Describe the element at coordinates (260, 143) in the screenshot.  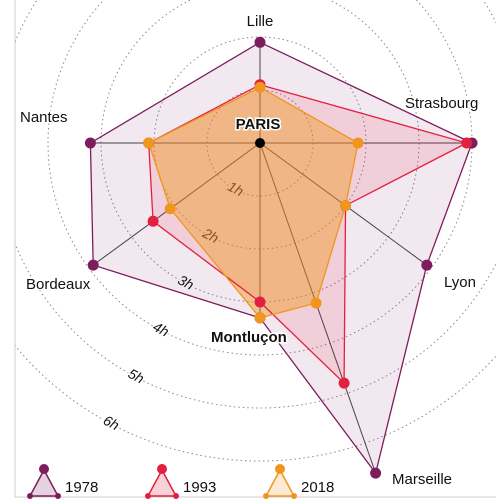
I see `center-dot` at that location.